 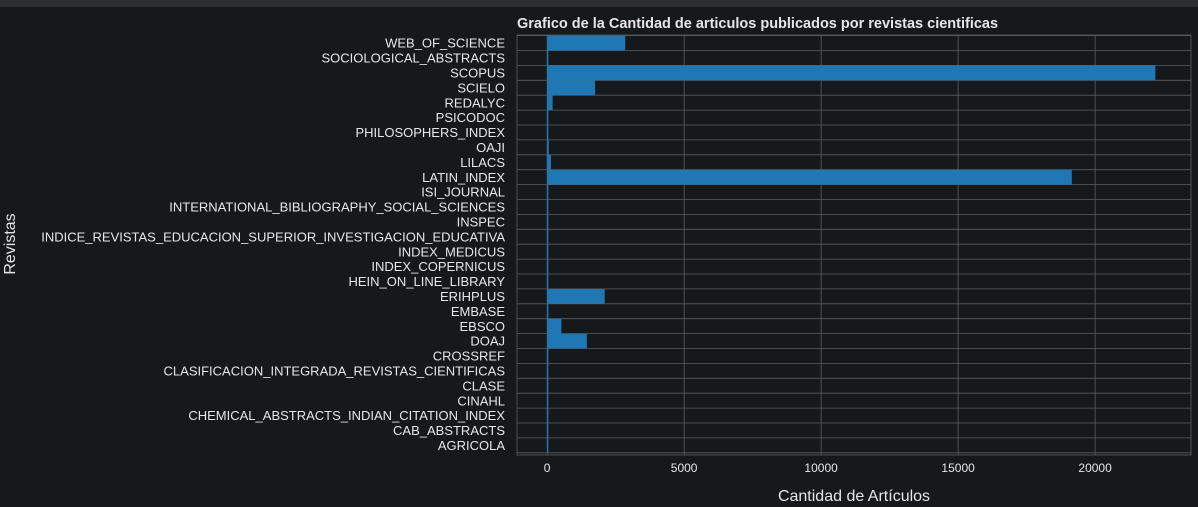 What do you see at coordinates (490, 147) in the screenshot?
I see `y-tick-label: OAJI` at bounding box center [490, 147].